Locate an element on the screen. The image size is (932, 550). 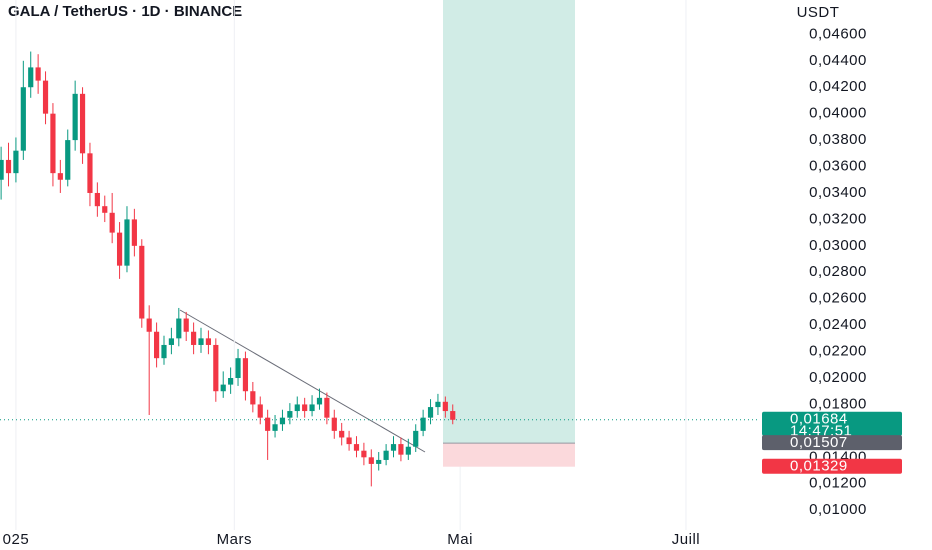
y-tick-label: 0,04400 is located at coordinates (838, 60).